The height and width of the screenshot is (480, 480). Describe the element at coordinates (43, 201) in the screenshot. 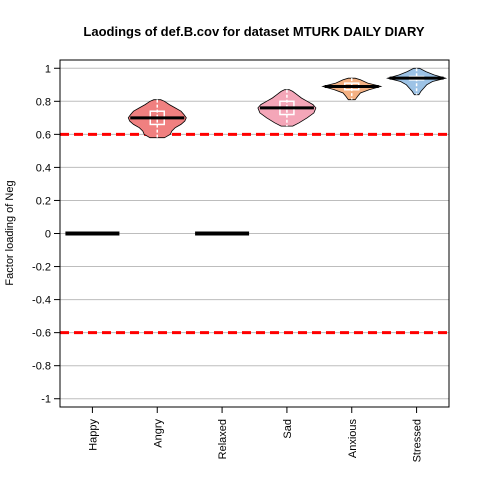

I see `y-tick-label-4: 0.2` at that location.